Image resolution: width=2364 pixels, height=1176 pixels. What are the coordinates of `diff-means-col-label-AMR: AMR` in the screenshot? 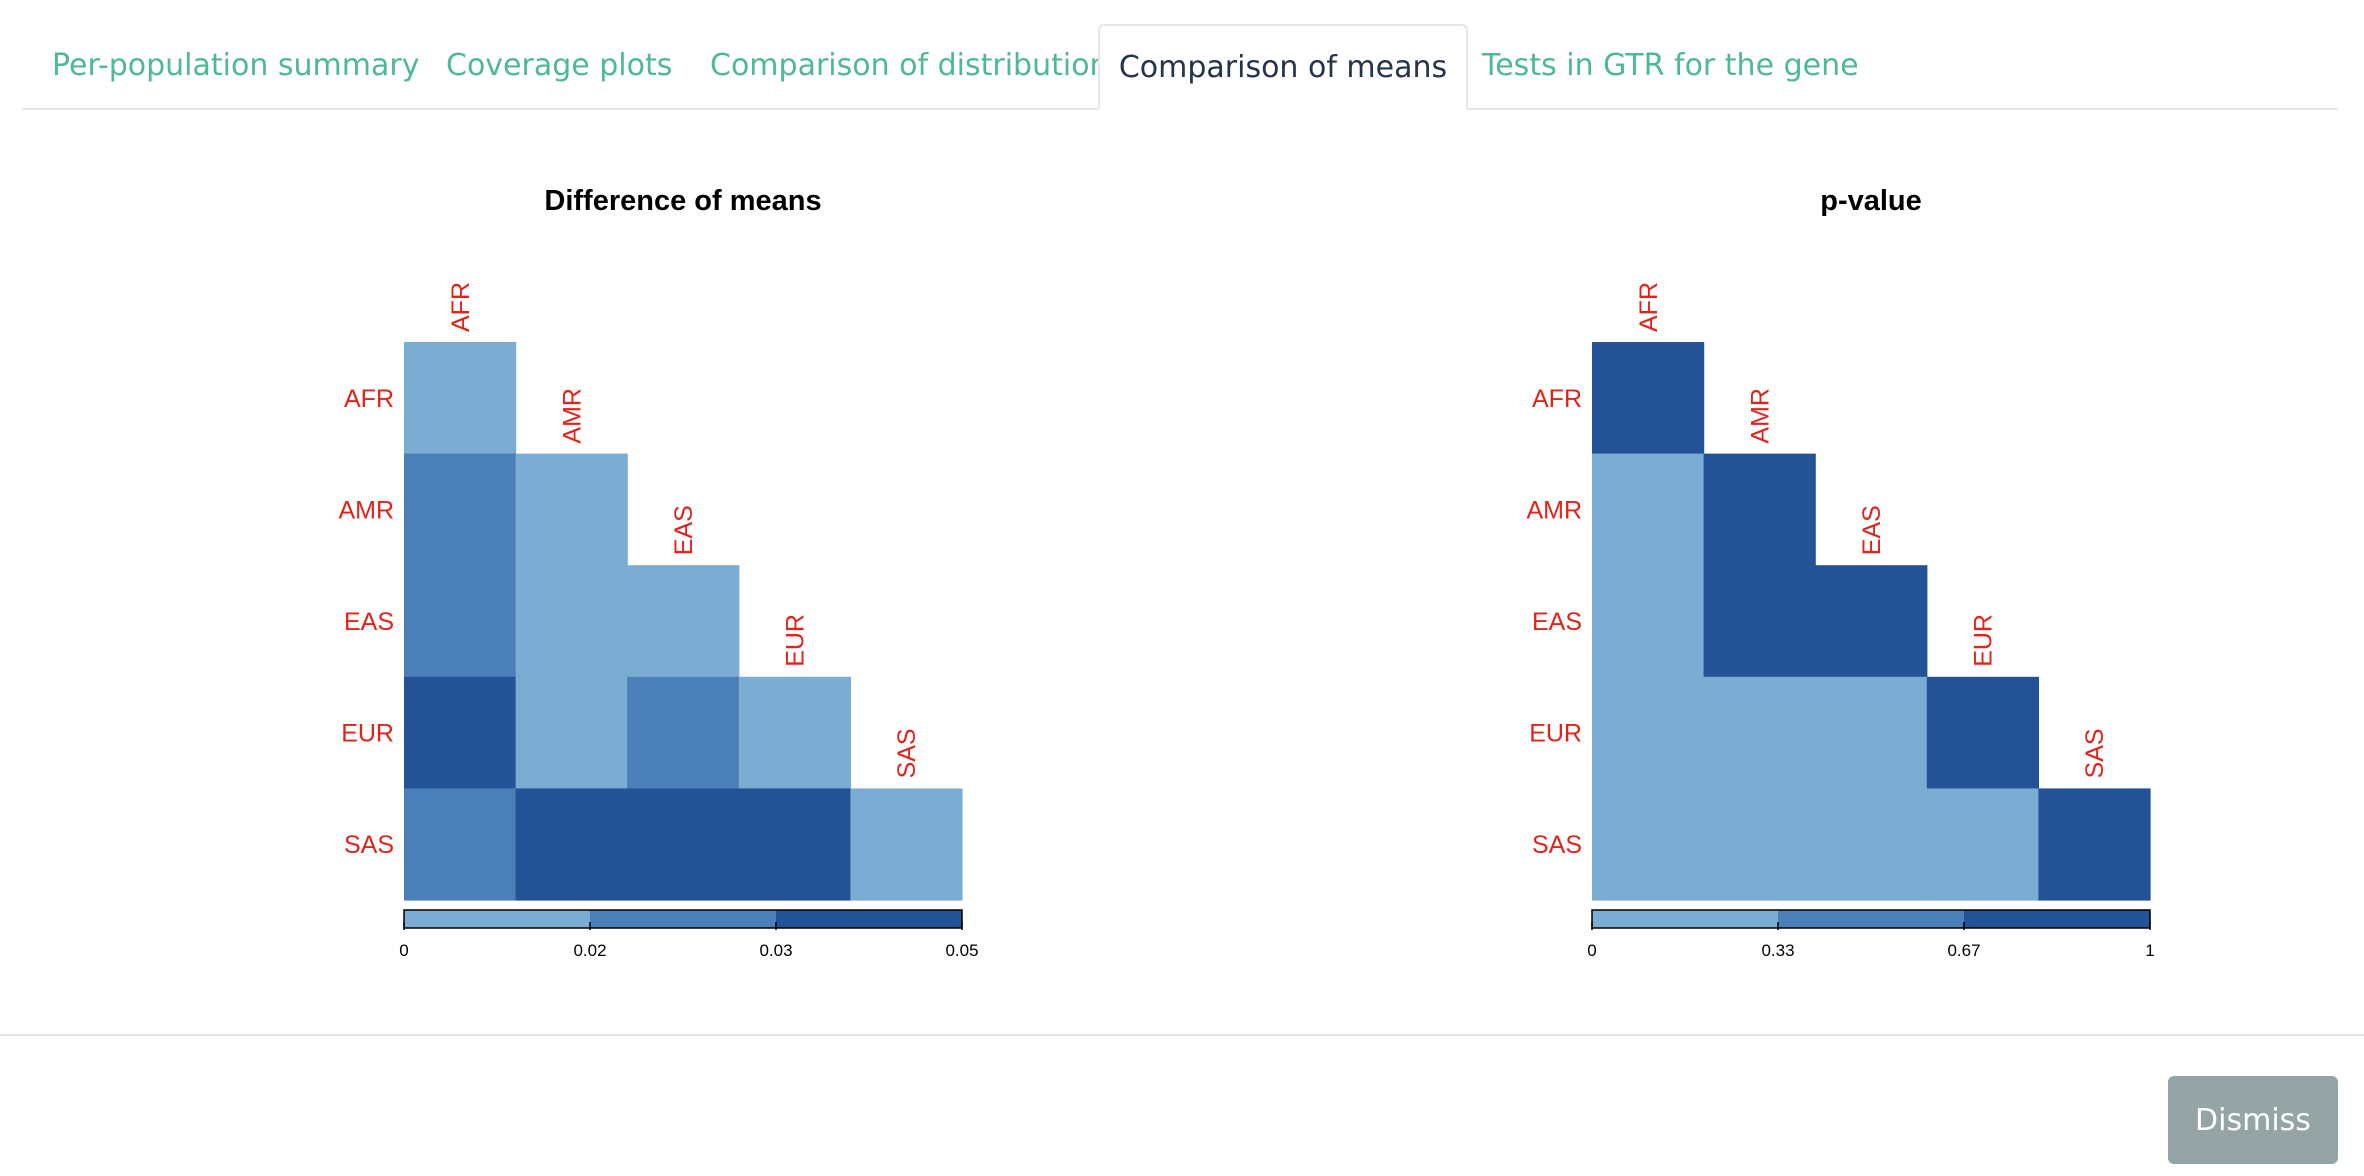 It's located at (572, 416).